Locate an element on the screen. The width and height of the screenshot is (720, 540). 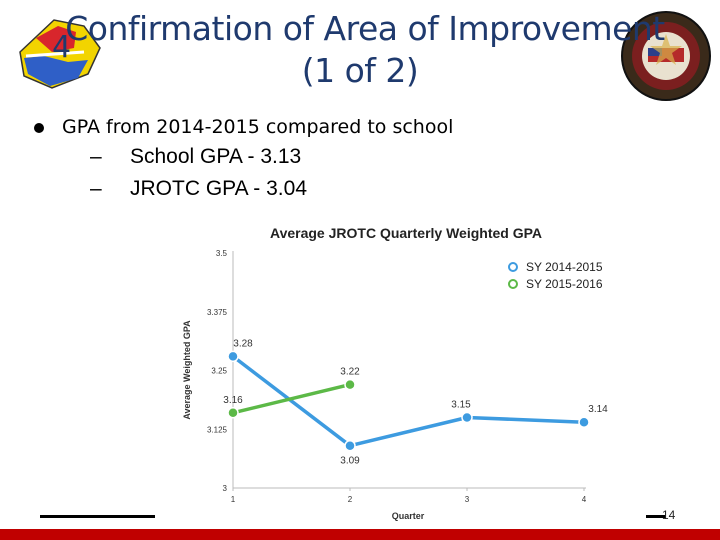
chart-legend: SY 2014-2015 SY 2015-2016 is located at coordinates (555, 275).